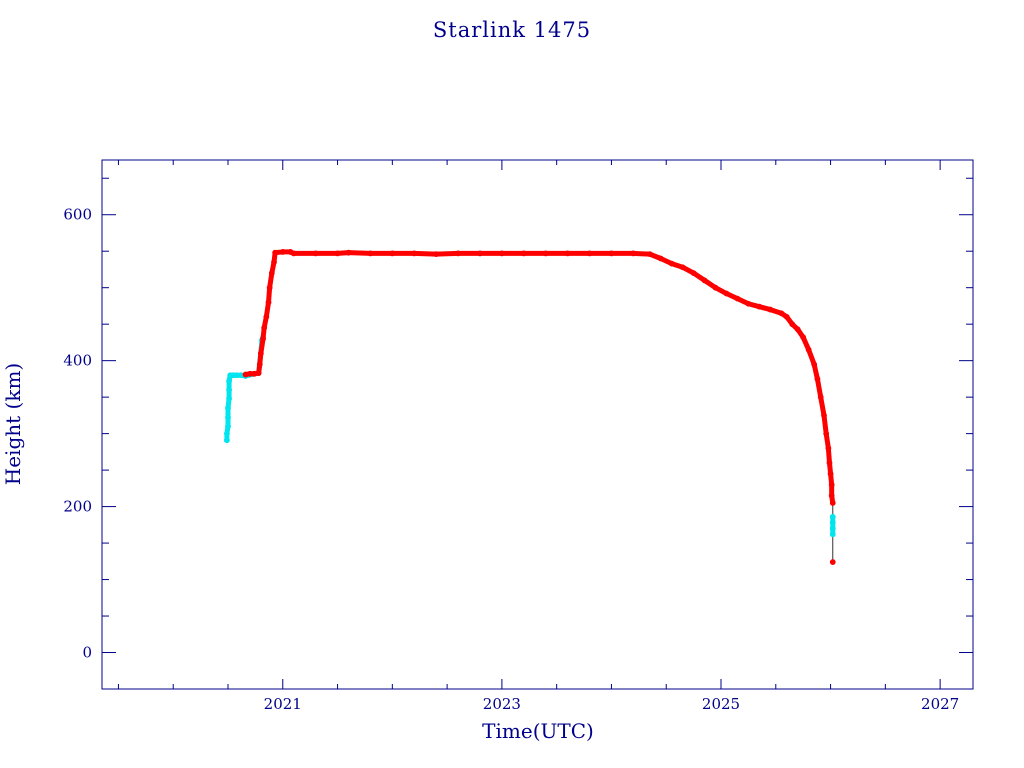  I want to click on x-tick-label: 2027, so click(940, 704).